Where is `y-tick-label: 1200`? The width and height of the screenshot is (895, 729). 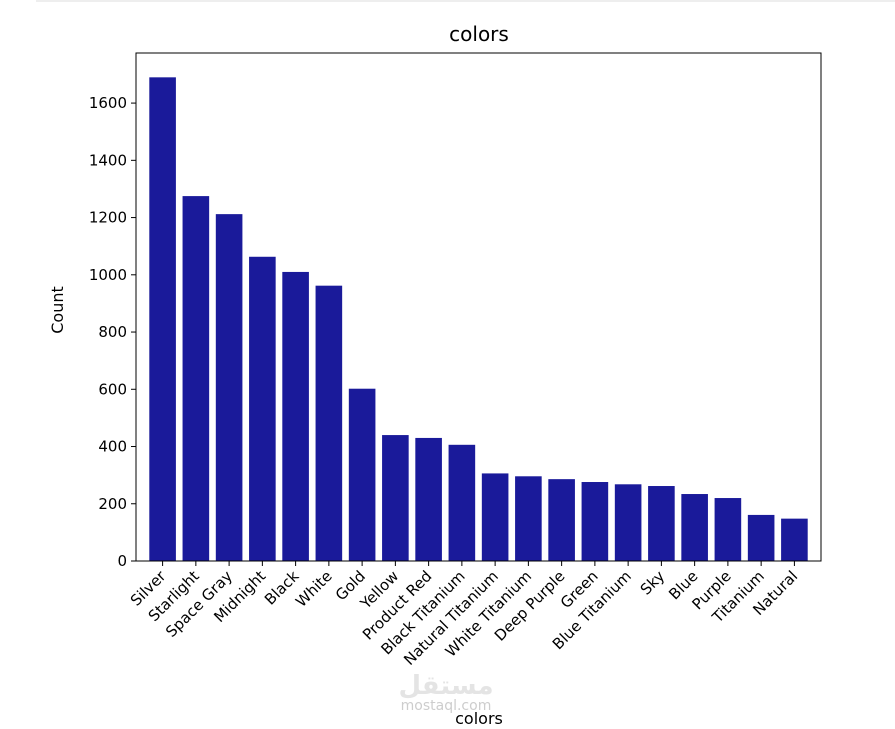 y-tick-label: 1200 is located at coordinates (108, 218).